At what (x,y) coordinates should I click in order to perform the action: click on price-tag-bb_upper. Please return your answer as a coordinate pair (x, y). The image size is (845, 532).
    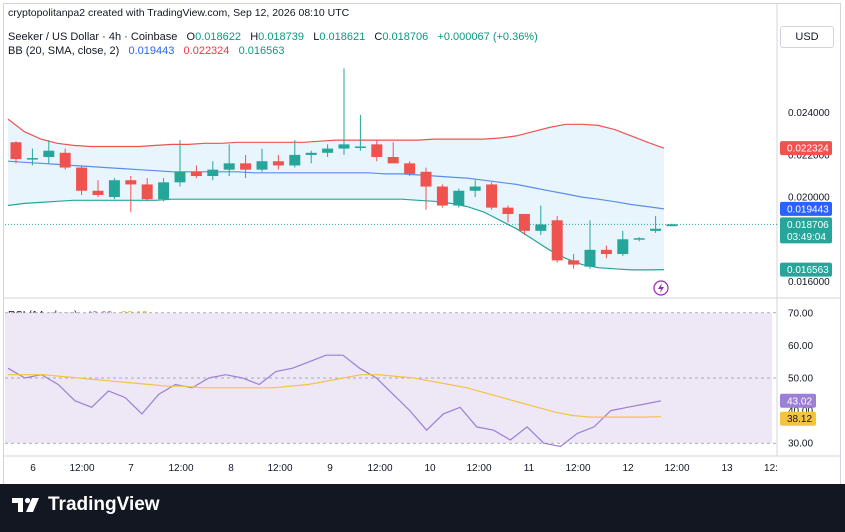
    Looking at the image, I should click on (806, 148).